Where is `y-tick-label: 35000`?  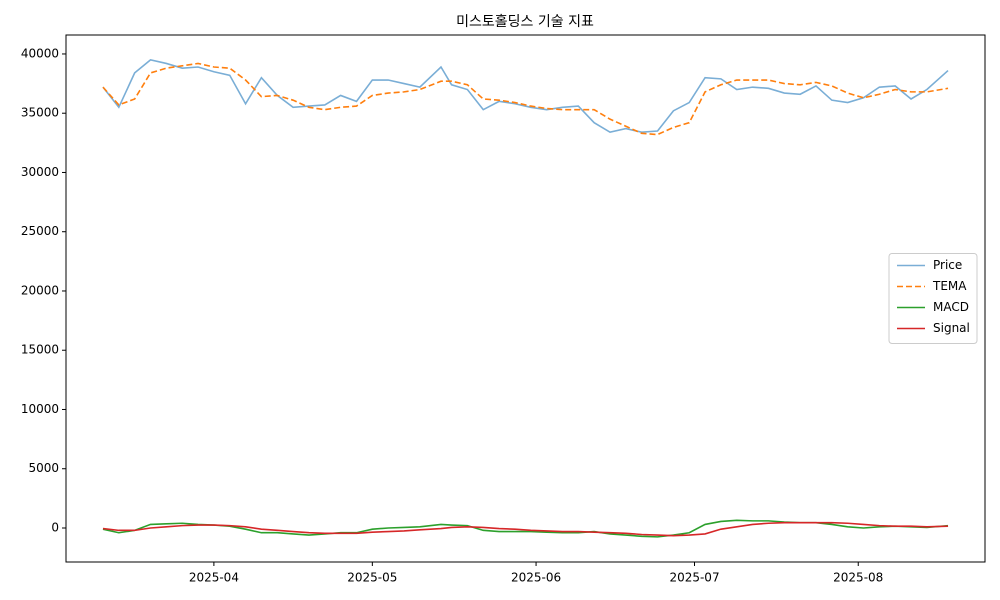
y-tick-label: 35000 is located at coordinates (40, 113).